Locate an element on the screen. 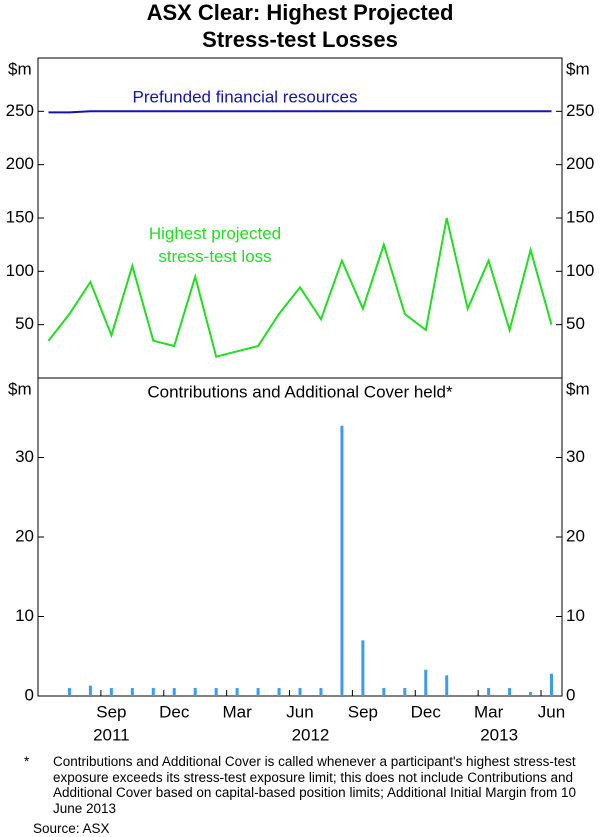 This screenshot has height=837, width=600. series-label: Highest projected stress-test loss is located at coordinates (215, 245).